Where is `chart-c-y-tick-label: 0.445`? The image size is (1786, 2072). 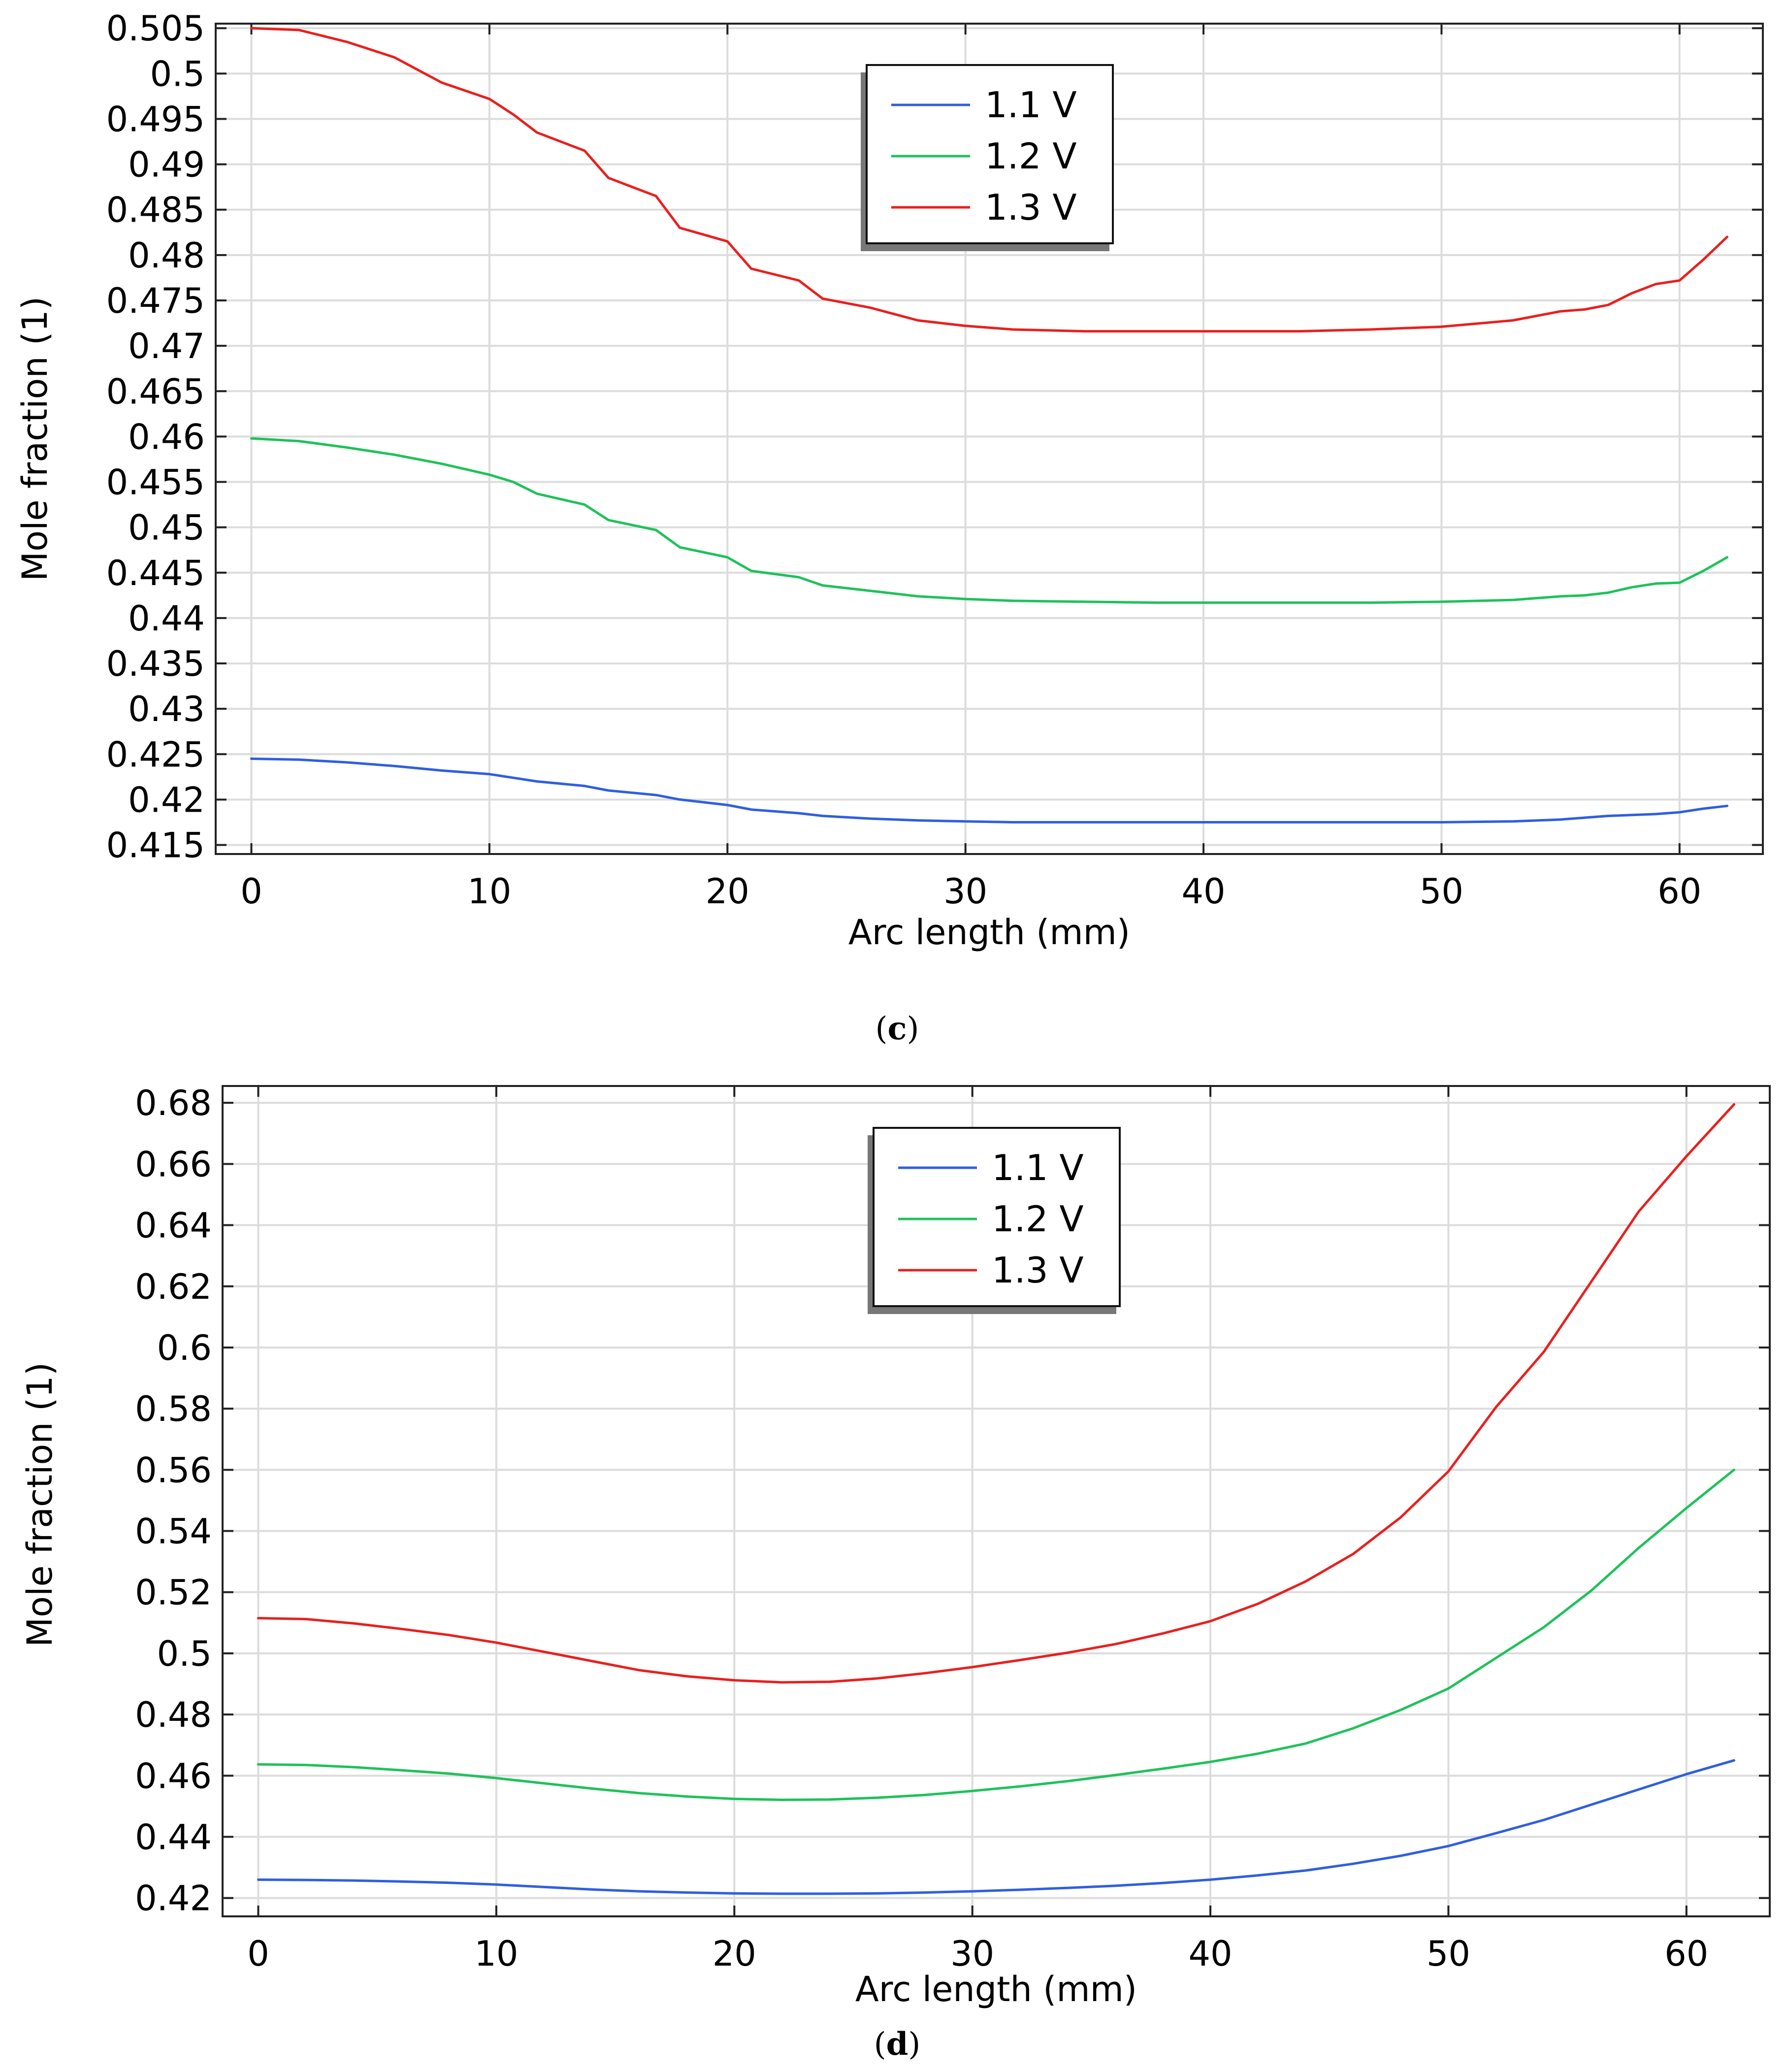 chart-c-y-tick-label: 0.445 is located at coordinates (155, 573).